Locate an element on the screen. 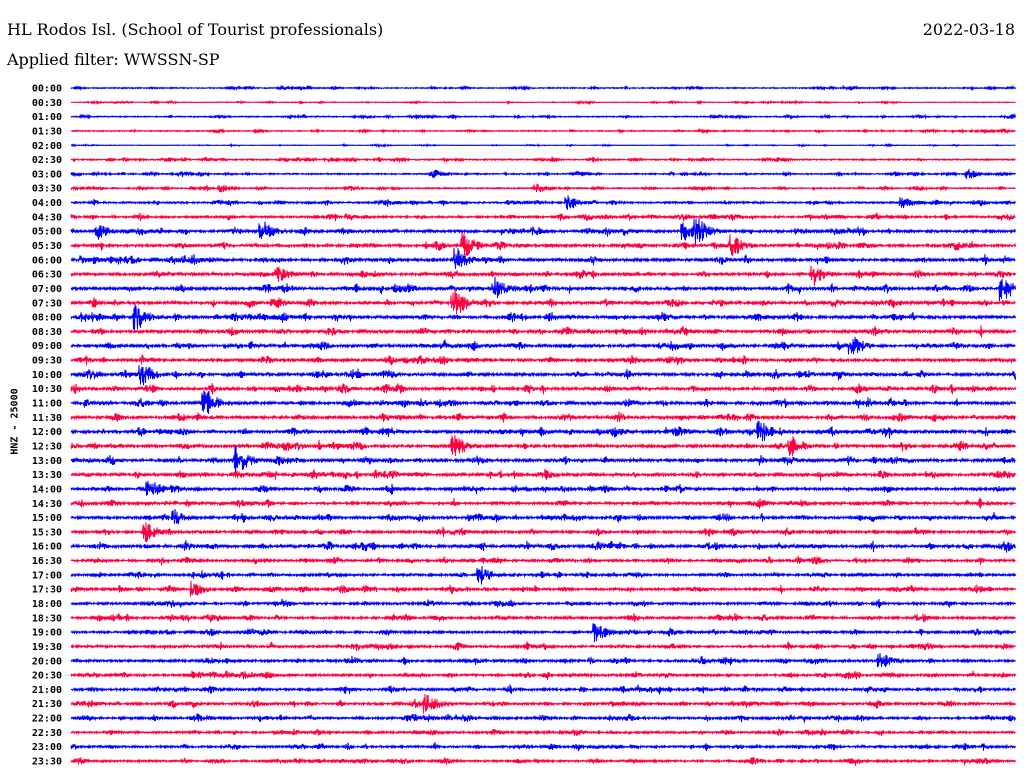  time-tick-label: 12:30 is located at coordinates (47, 446).